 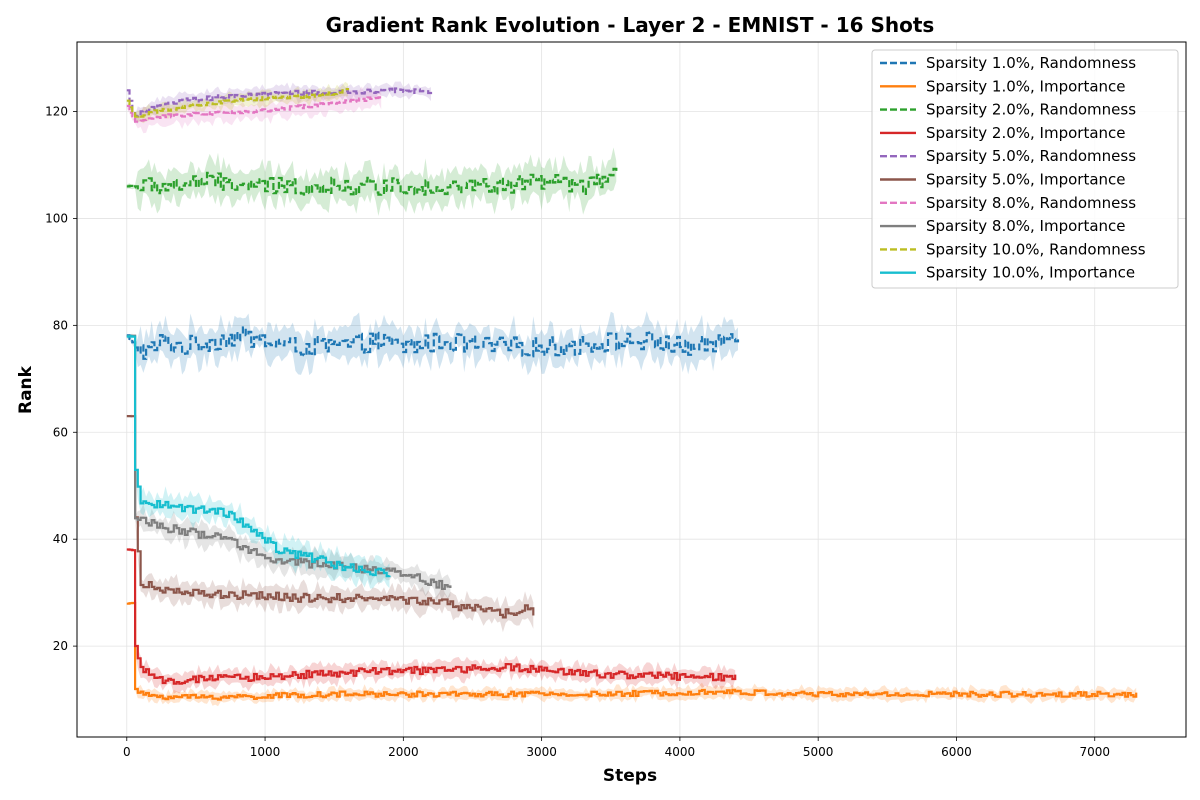 What do you see at coordinates (1026, 86) in the screenshot?
I see `legend-label: Sparsity 1.0%, Importance` at bounding box center [1026, 86].